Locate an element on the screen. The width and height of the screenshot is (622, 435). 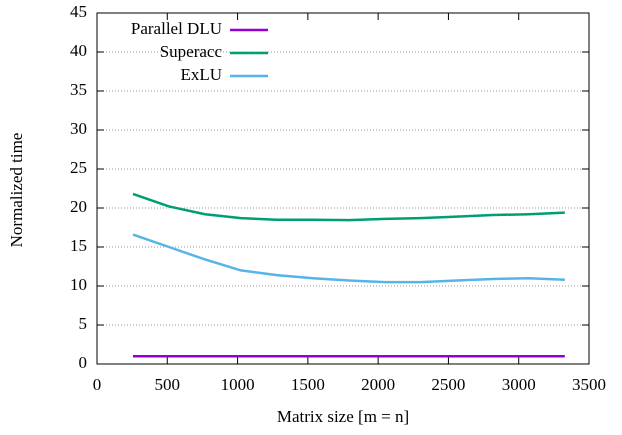
y-tick-label: 45 is located at coordinates (78, 11).